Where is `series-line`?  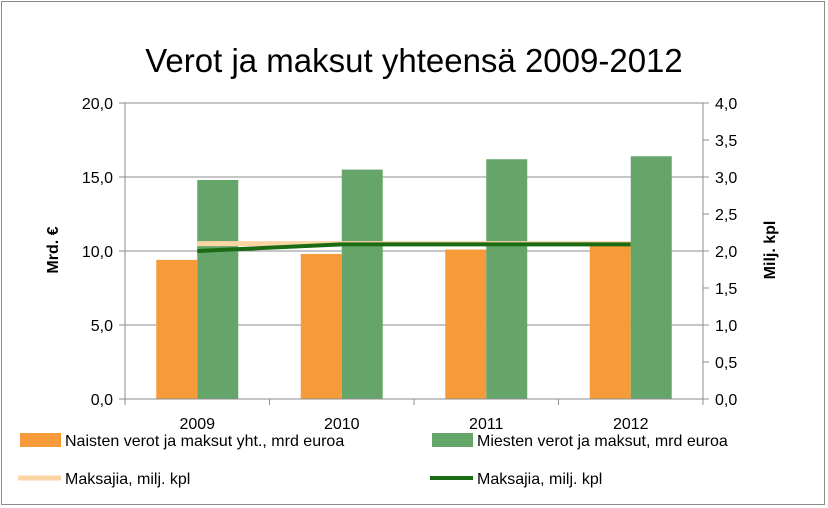 series-line is located at coordinates (414, 247).